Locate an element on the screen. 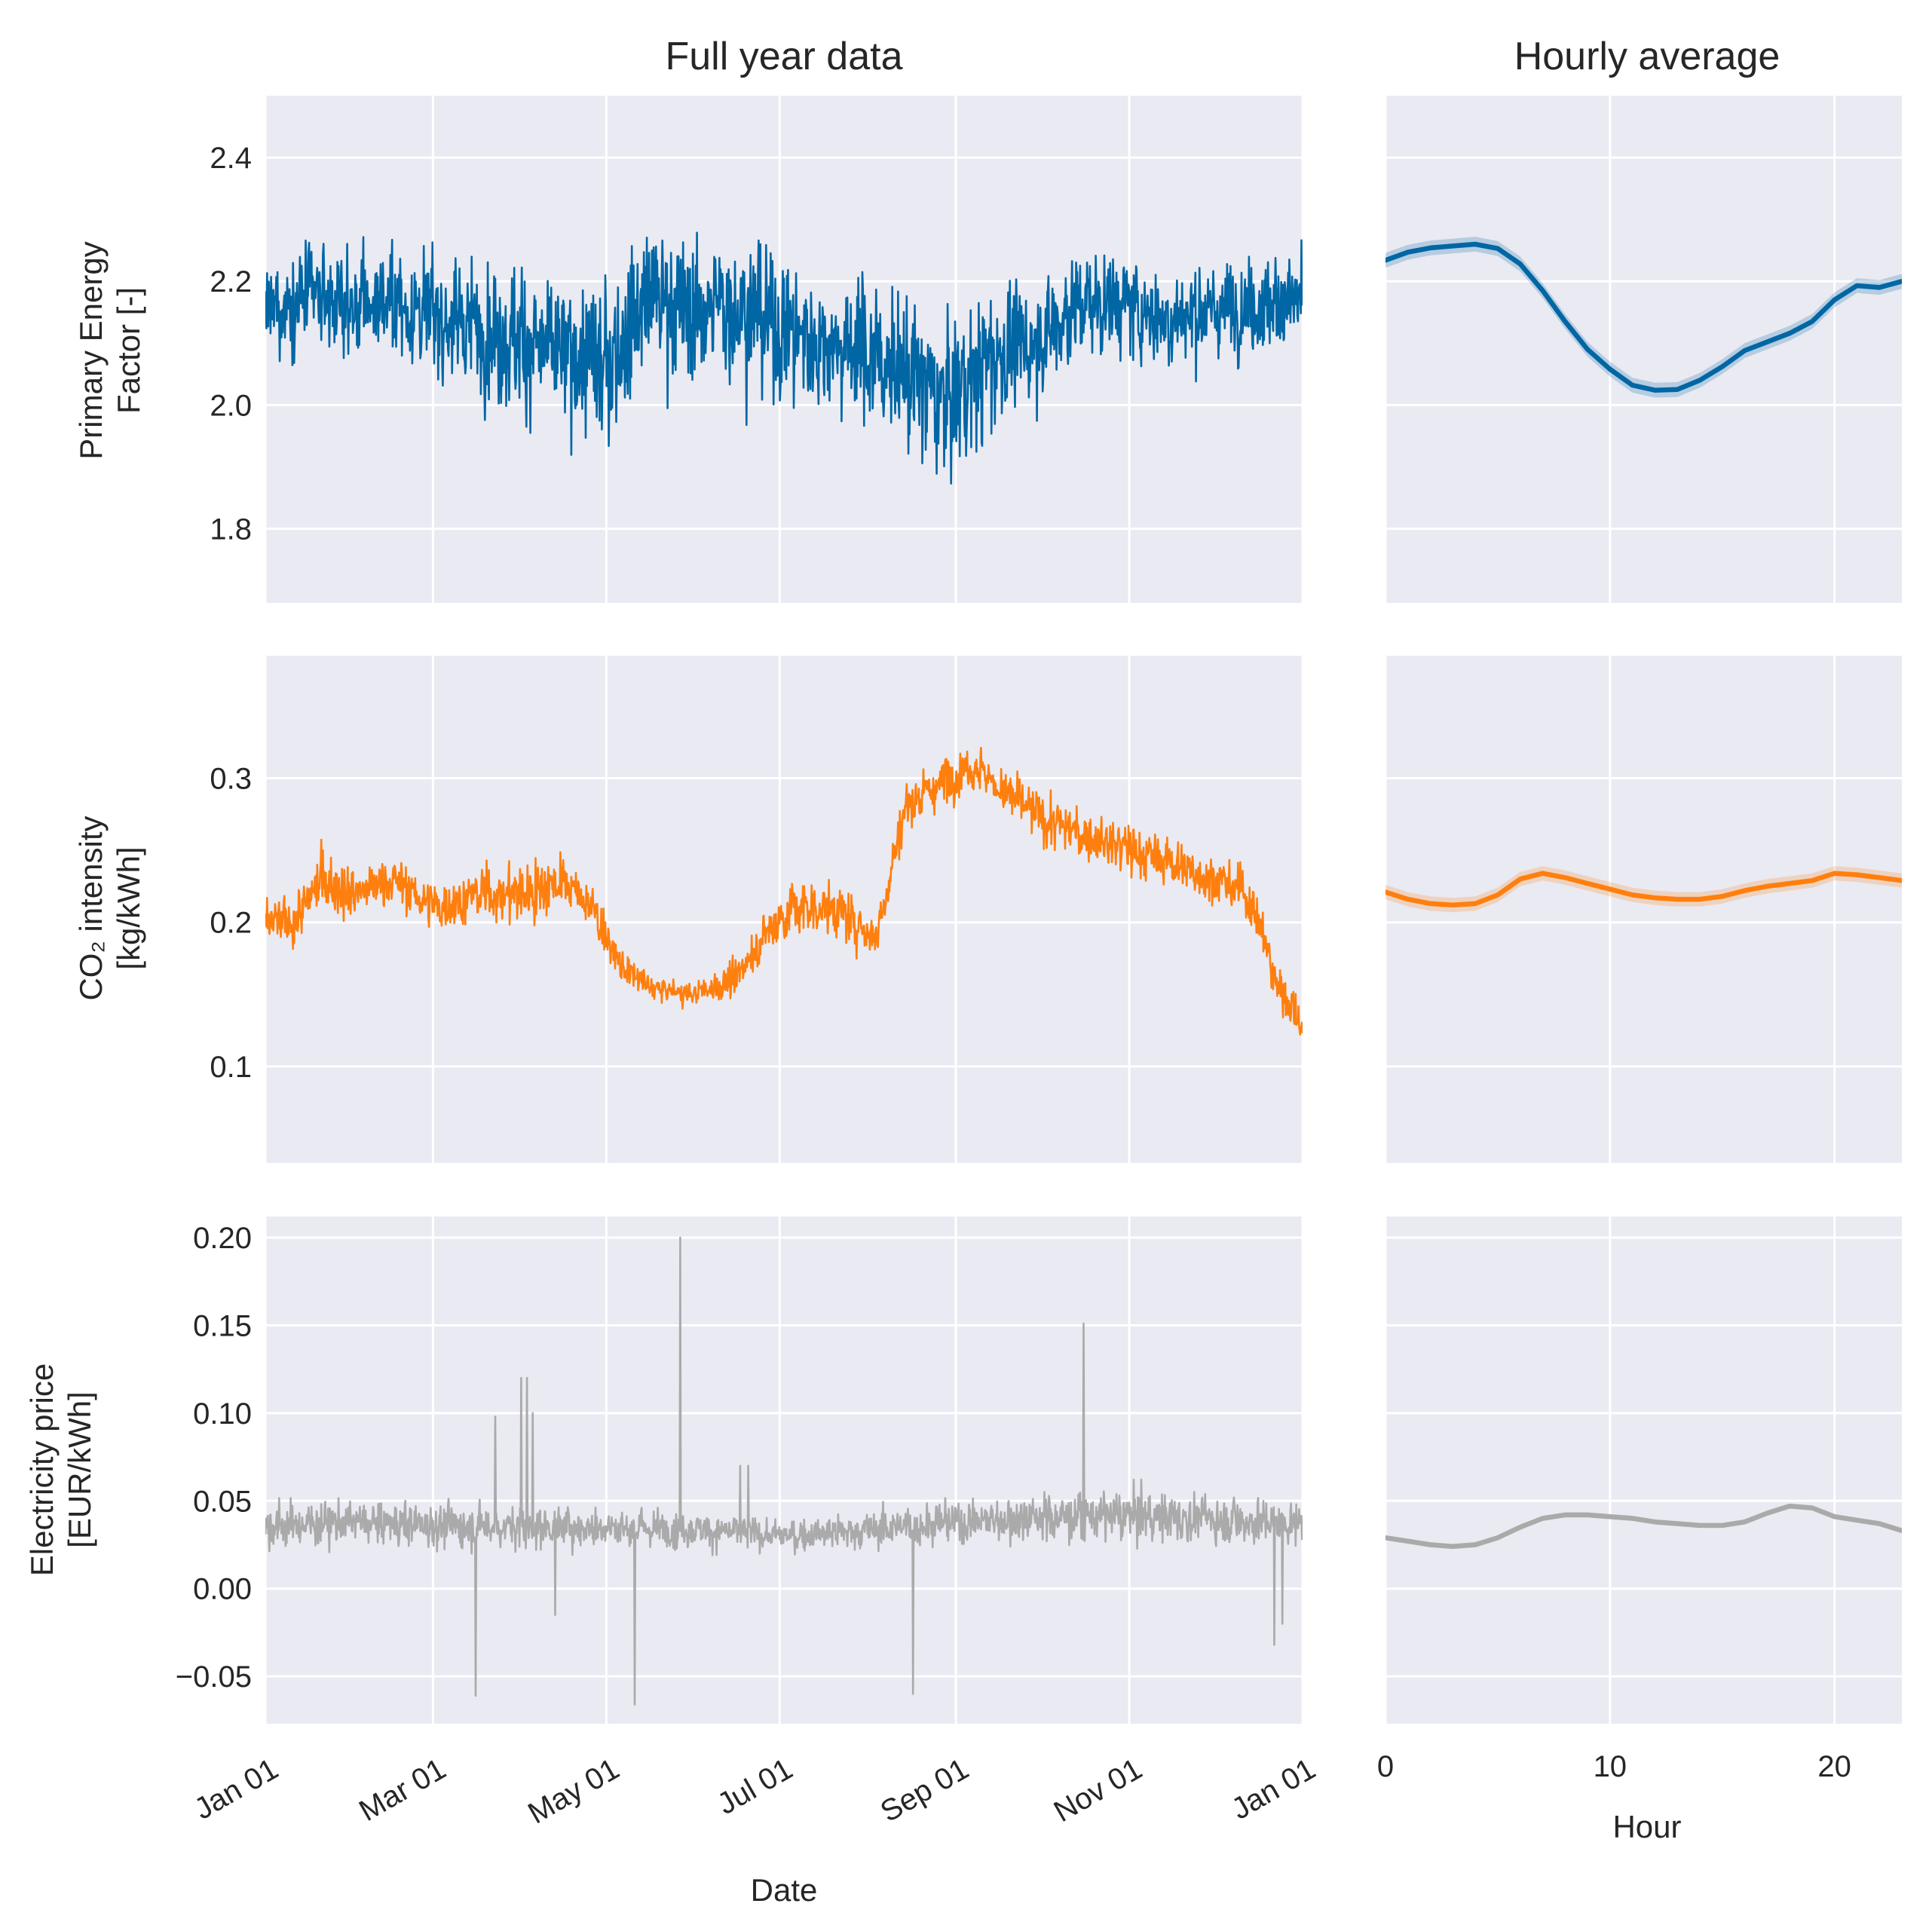 This screenshot has height=1925, width=1932. ylabel-primary-energy: Primary Energy Factor [-] is located at coordinates (109, 350).